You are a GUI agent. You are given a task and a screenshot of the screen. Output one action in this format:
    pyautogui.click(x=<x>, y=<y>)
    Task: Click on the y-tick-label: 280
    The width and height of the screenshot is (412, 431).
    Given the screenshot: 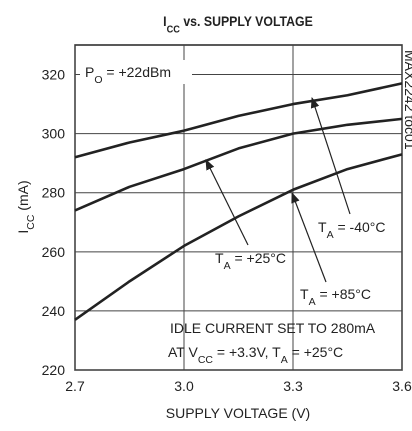 What is the action you would take?
    pyautogui.click(x=54, y=193)
    